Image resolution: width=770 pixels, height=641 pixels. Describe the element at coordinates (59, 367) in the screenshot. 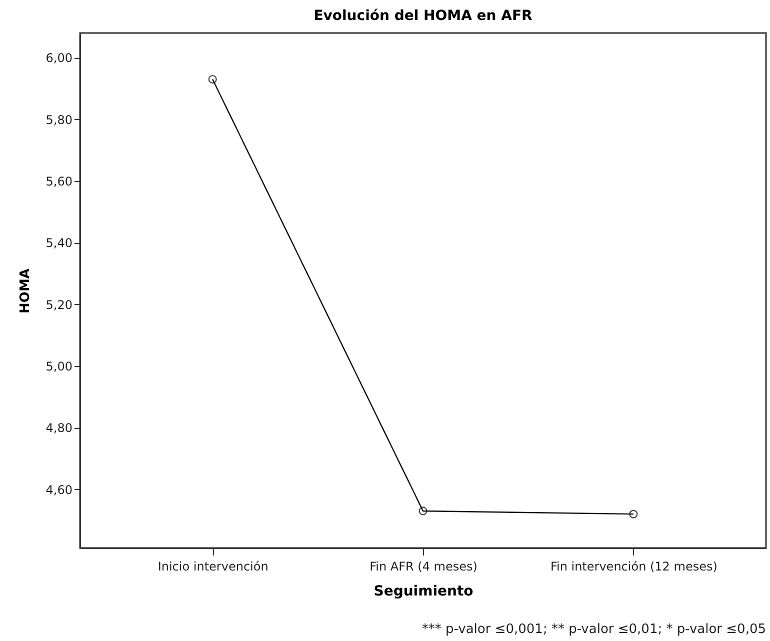

I see `y-tick-label: 5,00` at that location.